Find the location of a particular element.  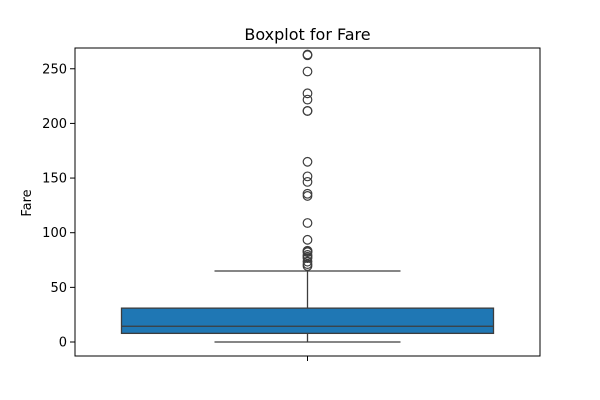

y-tick-label: 0 is located at coordinates (63, 343).